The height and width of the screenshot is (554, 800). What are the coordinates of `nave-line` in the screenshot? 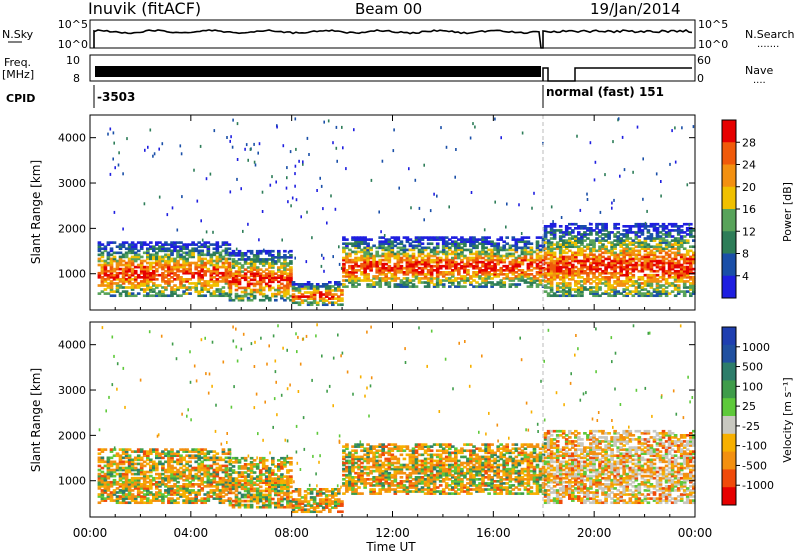 It's located at (617, 74).